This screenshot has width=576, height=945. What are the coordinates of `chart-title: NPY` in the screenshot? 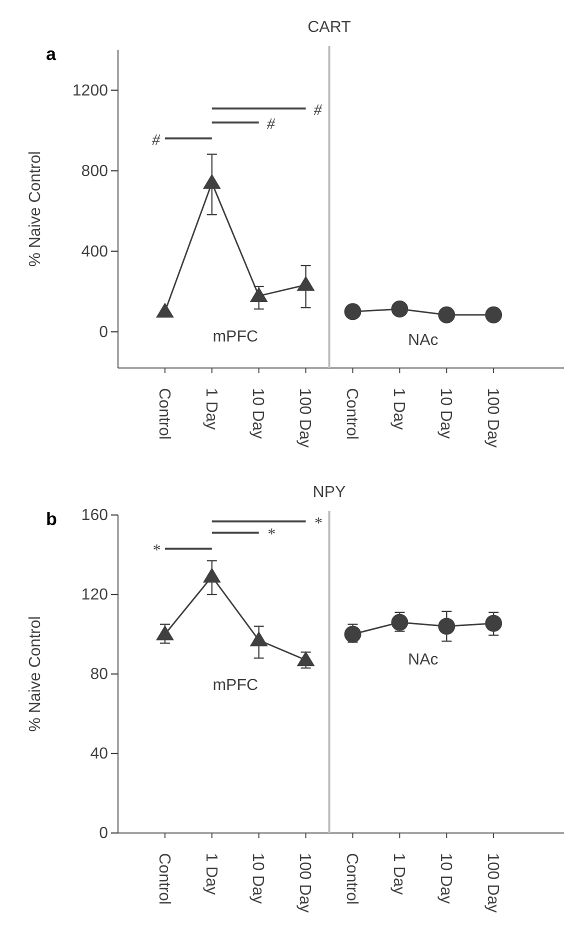 It's located at (329, 492).